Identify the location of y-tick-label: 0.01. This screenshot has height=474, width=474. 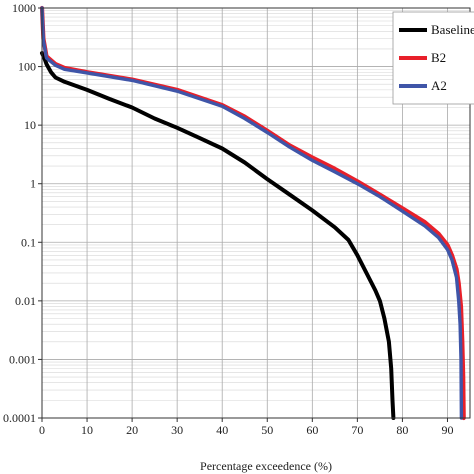
(25, 301).